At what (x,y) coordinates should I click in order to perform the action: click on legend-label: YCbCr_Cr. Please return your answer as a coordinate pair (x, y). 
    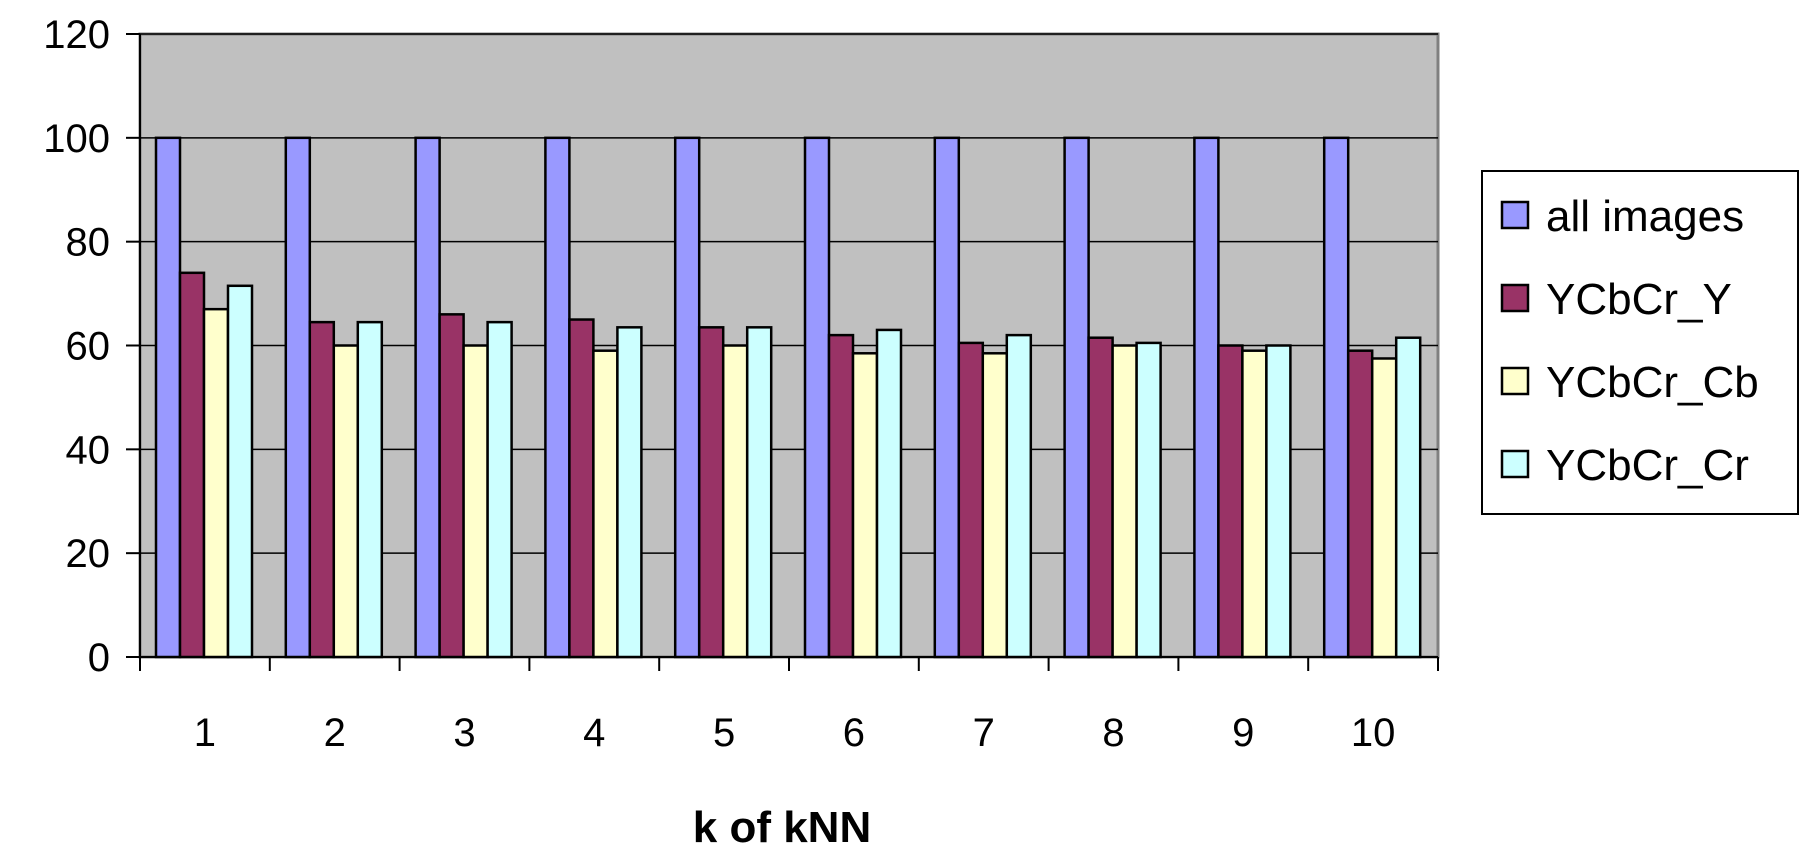
    Looking at the image, I should click on (1647, 465).